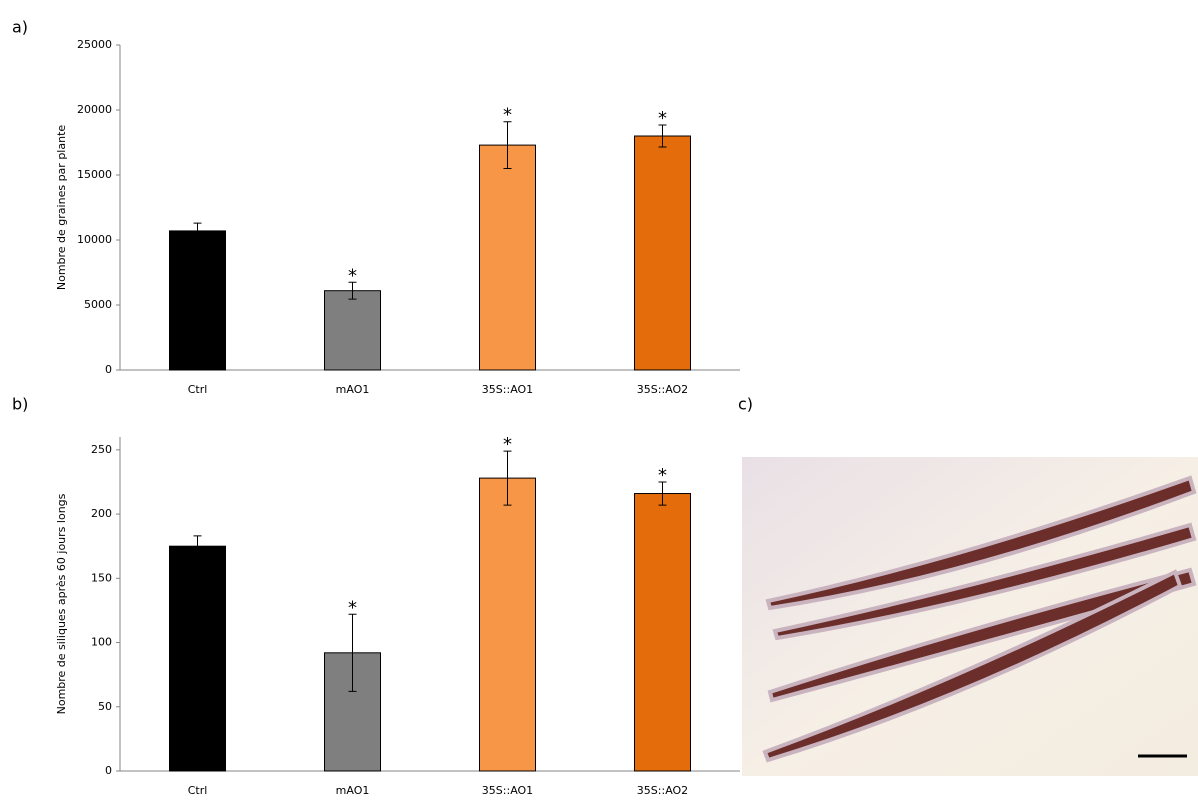 This screenshot has height=800, width=1198. What do you see at coordinates (20, 27) in the screenshot?
I see `panel-label: a)` at bounding box center [20, 27].